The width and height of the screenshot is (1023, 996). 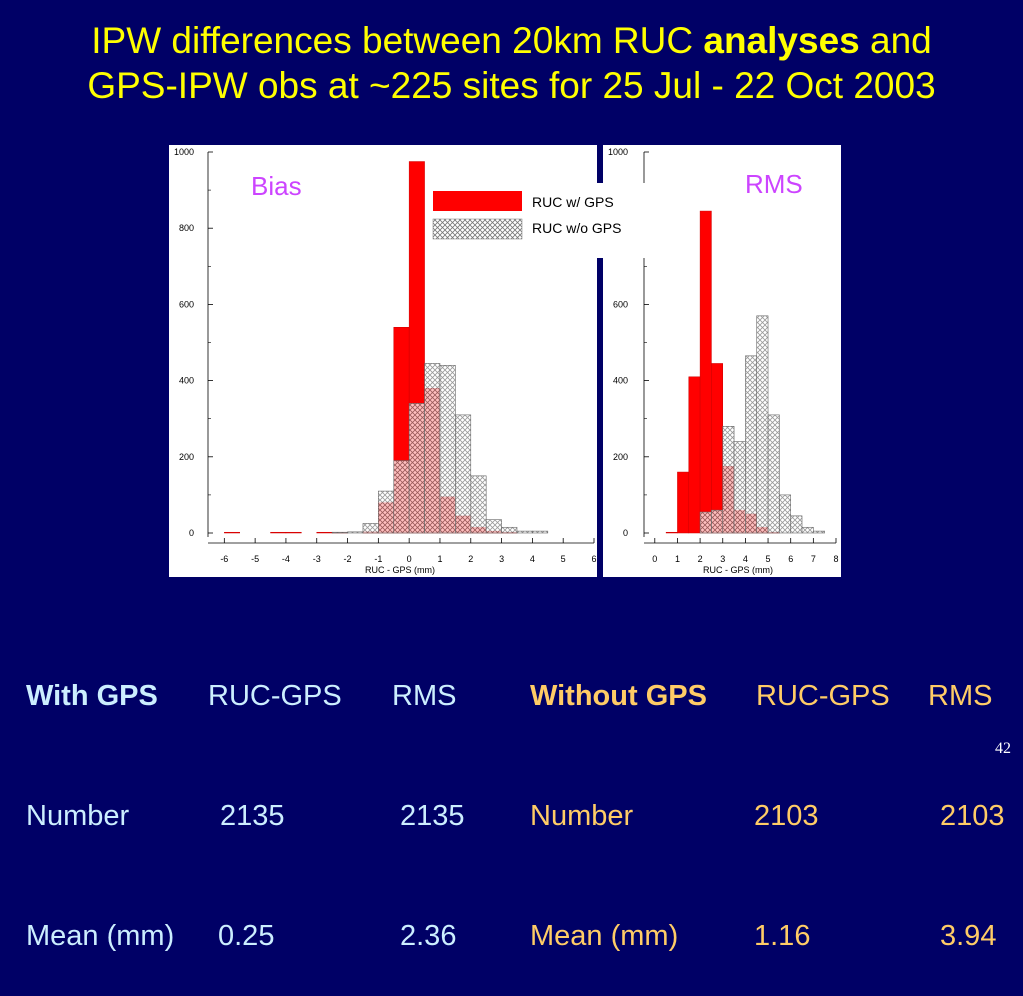 What do you see at coordinates (620, 381) in the screenshot?
I see `rms-y-tick-label: 400` at bounding box center [620, 381].